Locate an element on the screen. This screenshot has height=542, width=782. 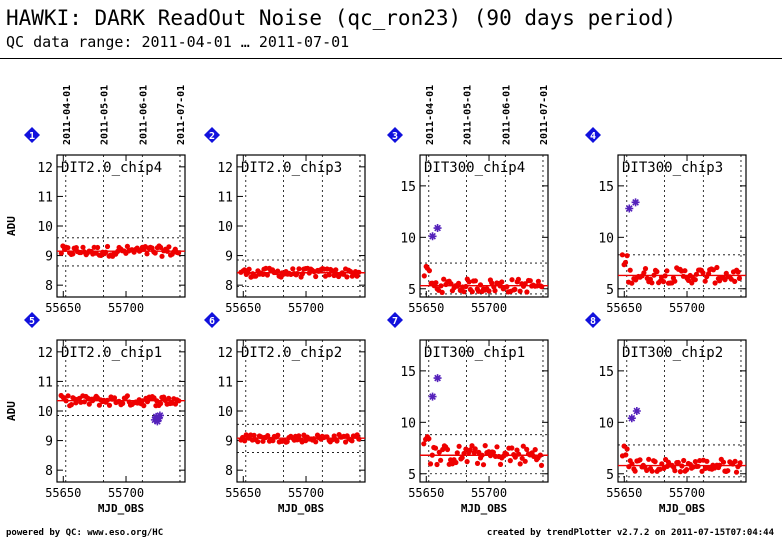
y-tick-label: 11 is located at coordinates (45, 382).